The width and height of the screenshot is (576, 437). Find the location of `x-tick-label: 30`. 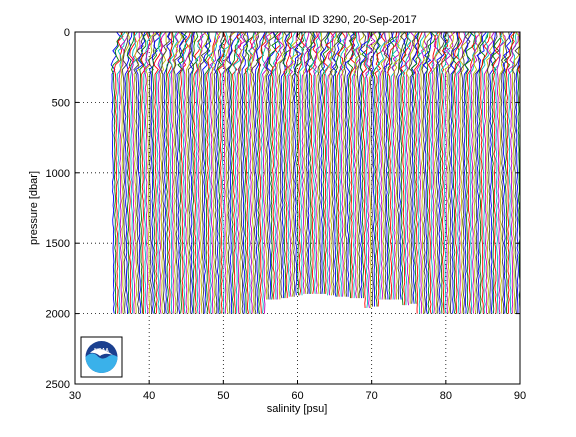

x-tick-label: 30 is located at coordinates (75, 396).